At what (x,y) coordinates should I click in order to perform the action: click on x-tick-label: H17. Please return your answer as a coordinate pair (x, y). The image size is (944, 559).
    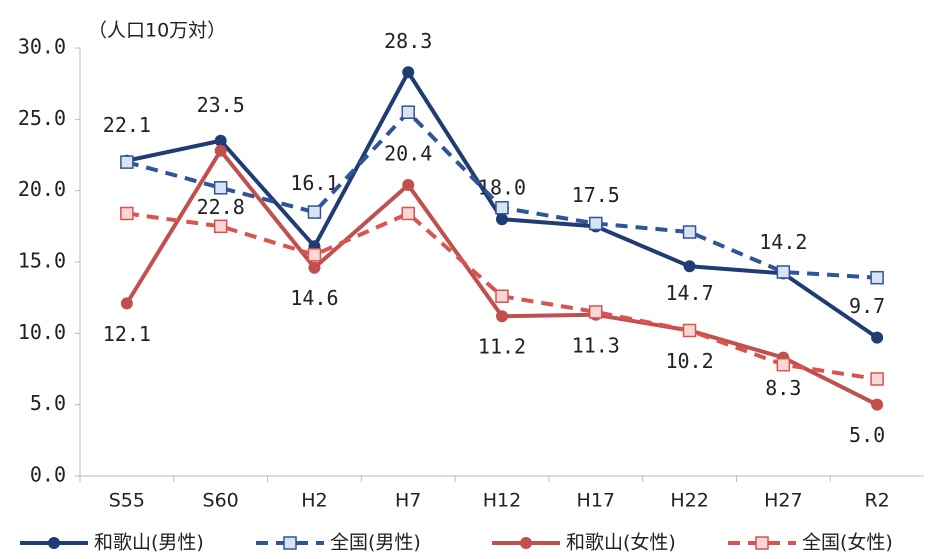
    Looking at the image, I should click on (596, 501).